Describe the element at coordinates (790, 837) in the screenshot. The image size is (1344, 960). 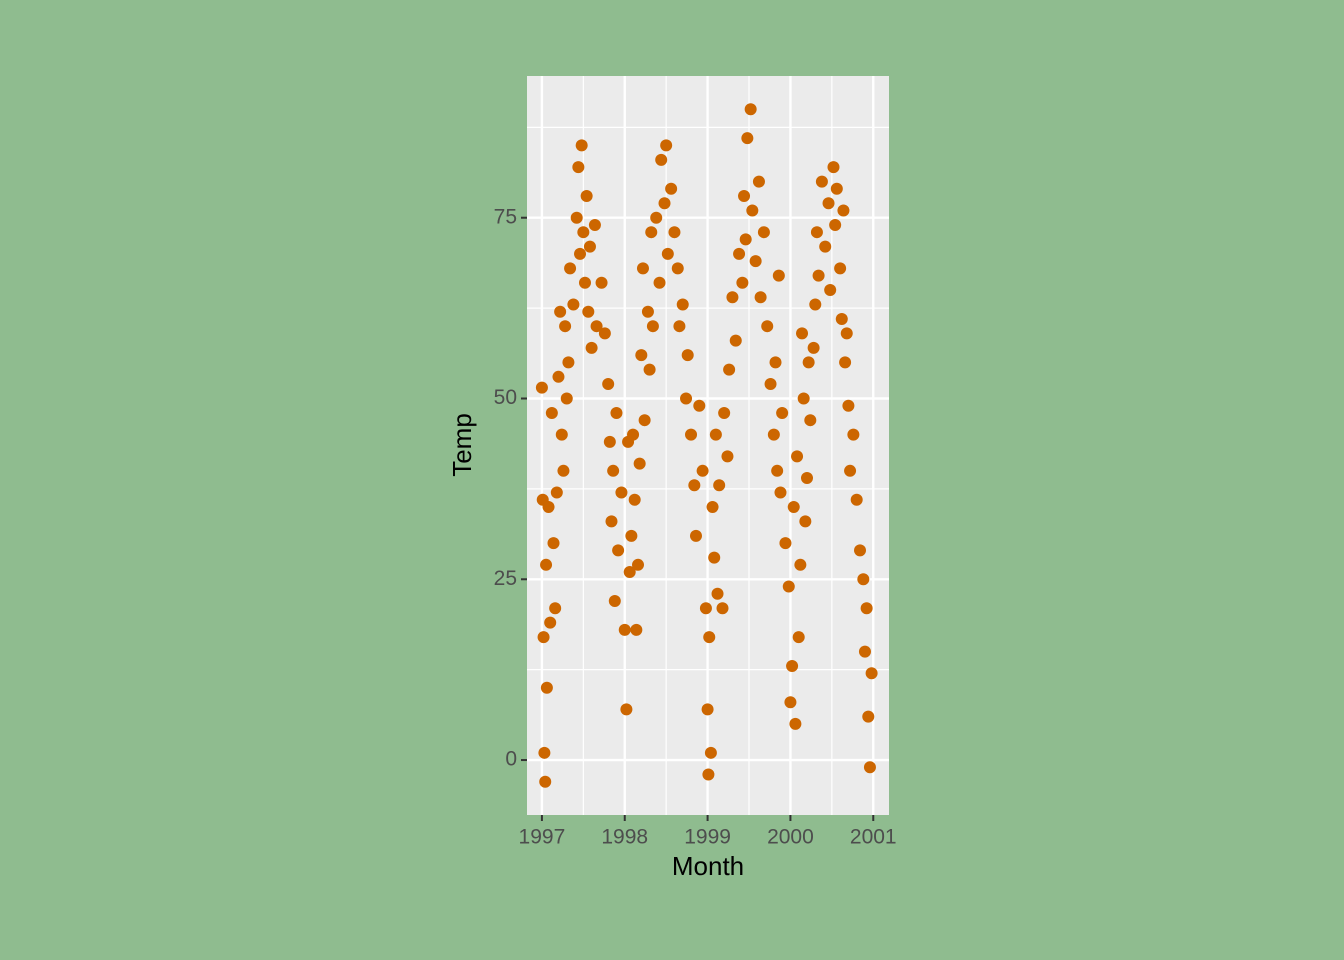
I see `x-tick-label: 2000` at that location.